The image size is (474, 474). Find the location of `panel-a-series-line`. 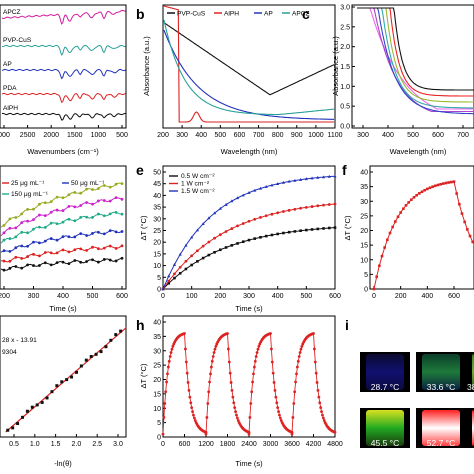

panel-a-series-line is located at coordinates (63, 116).